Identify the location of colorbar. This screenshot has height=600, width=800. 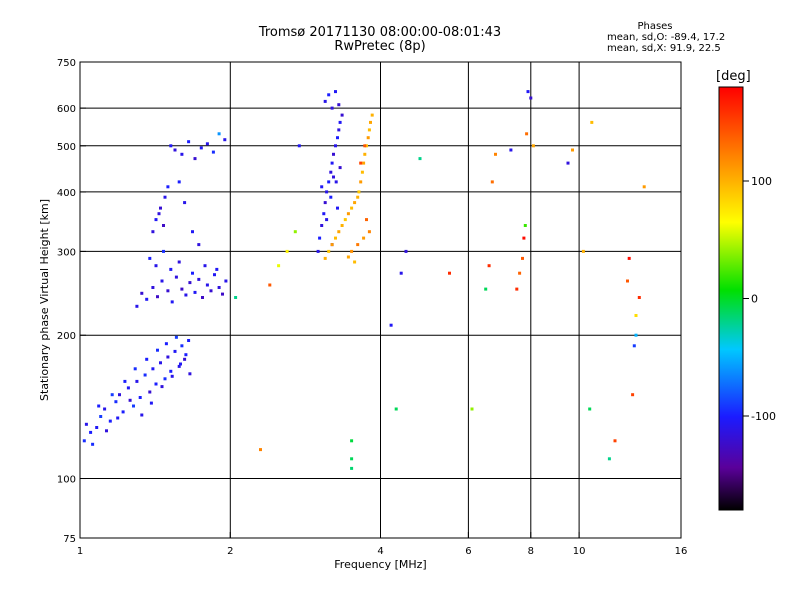
(731, 298).